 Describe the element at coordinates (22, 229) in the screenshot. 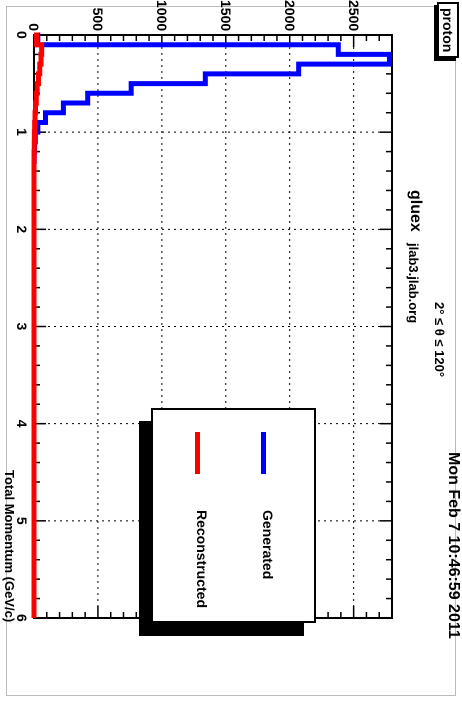

I see `x-tick-label: 2` at that location.